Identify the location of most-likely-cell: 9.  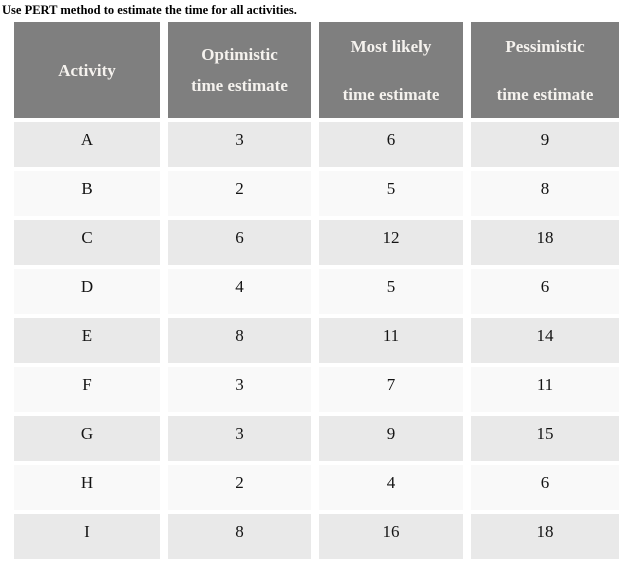
(391, 438).